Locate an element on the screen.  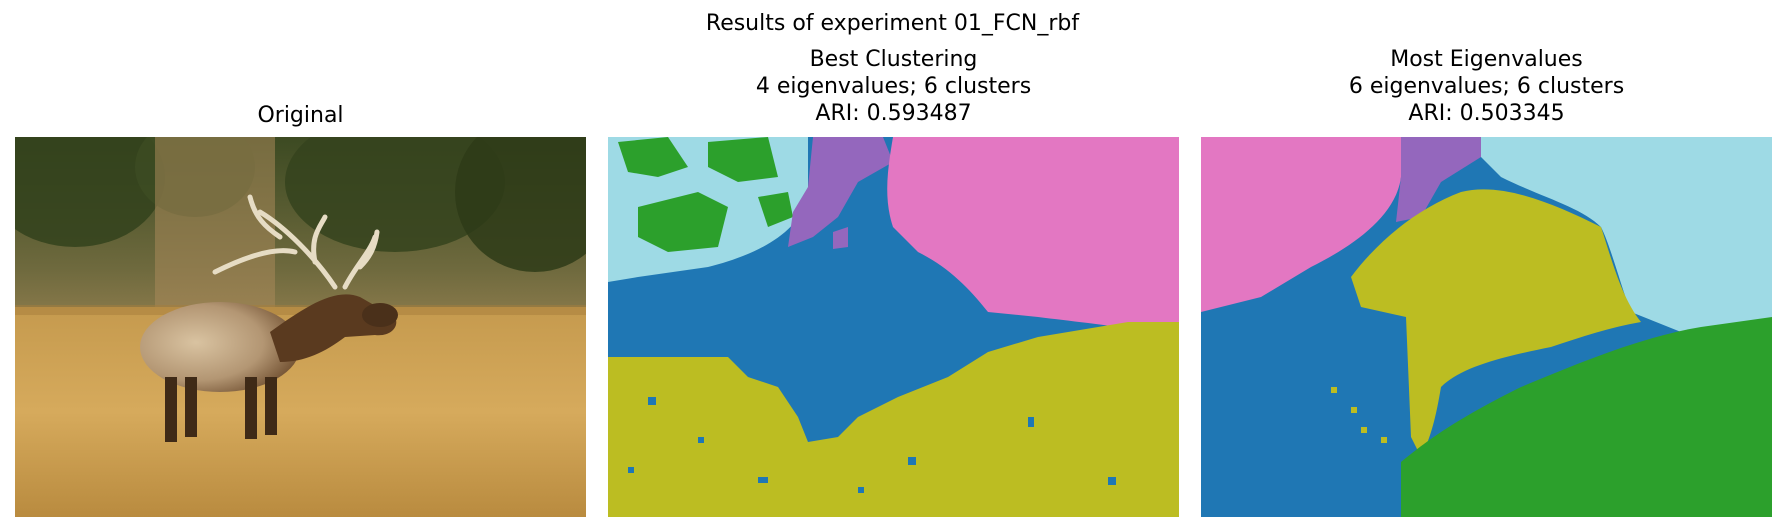
panel-title-line: 4 eigenvalues; 6 clusters is located at coordinates (893, 86).